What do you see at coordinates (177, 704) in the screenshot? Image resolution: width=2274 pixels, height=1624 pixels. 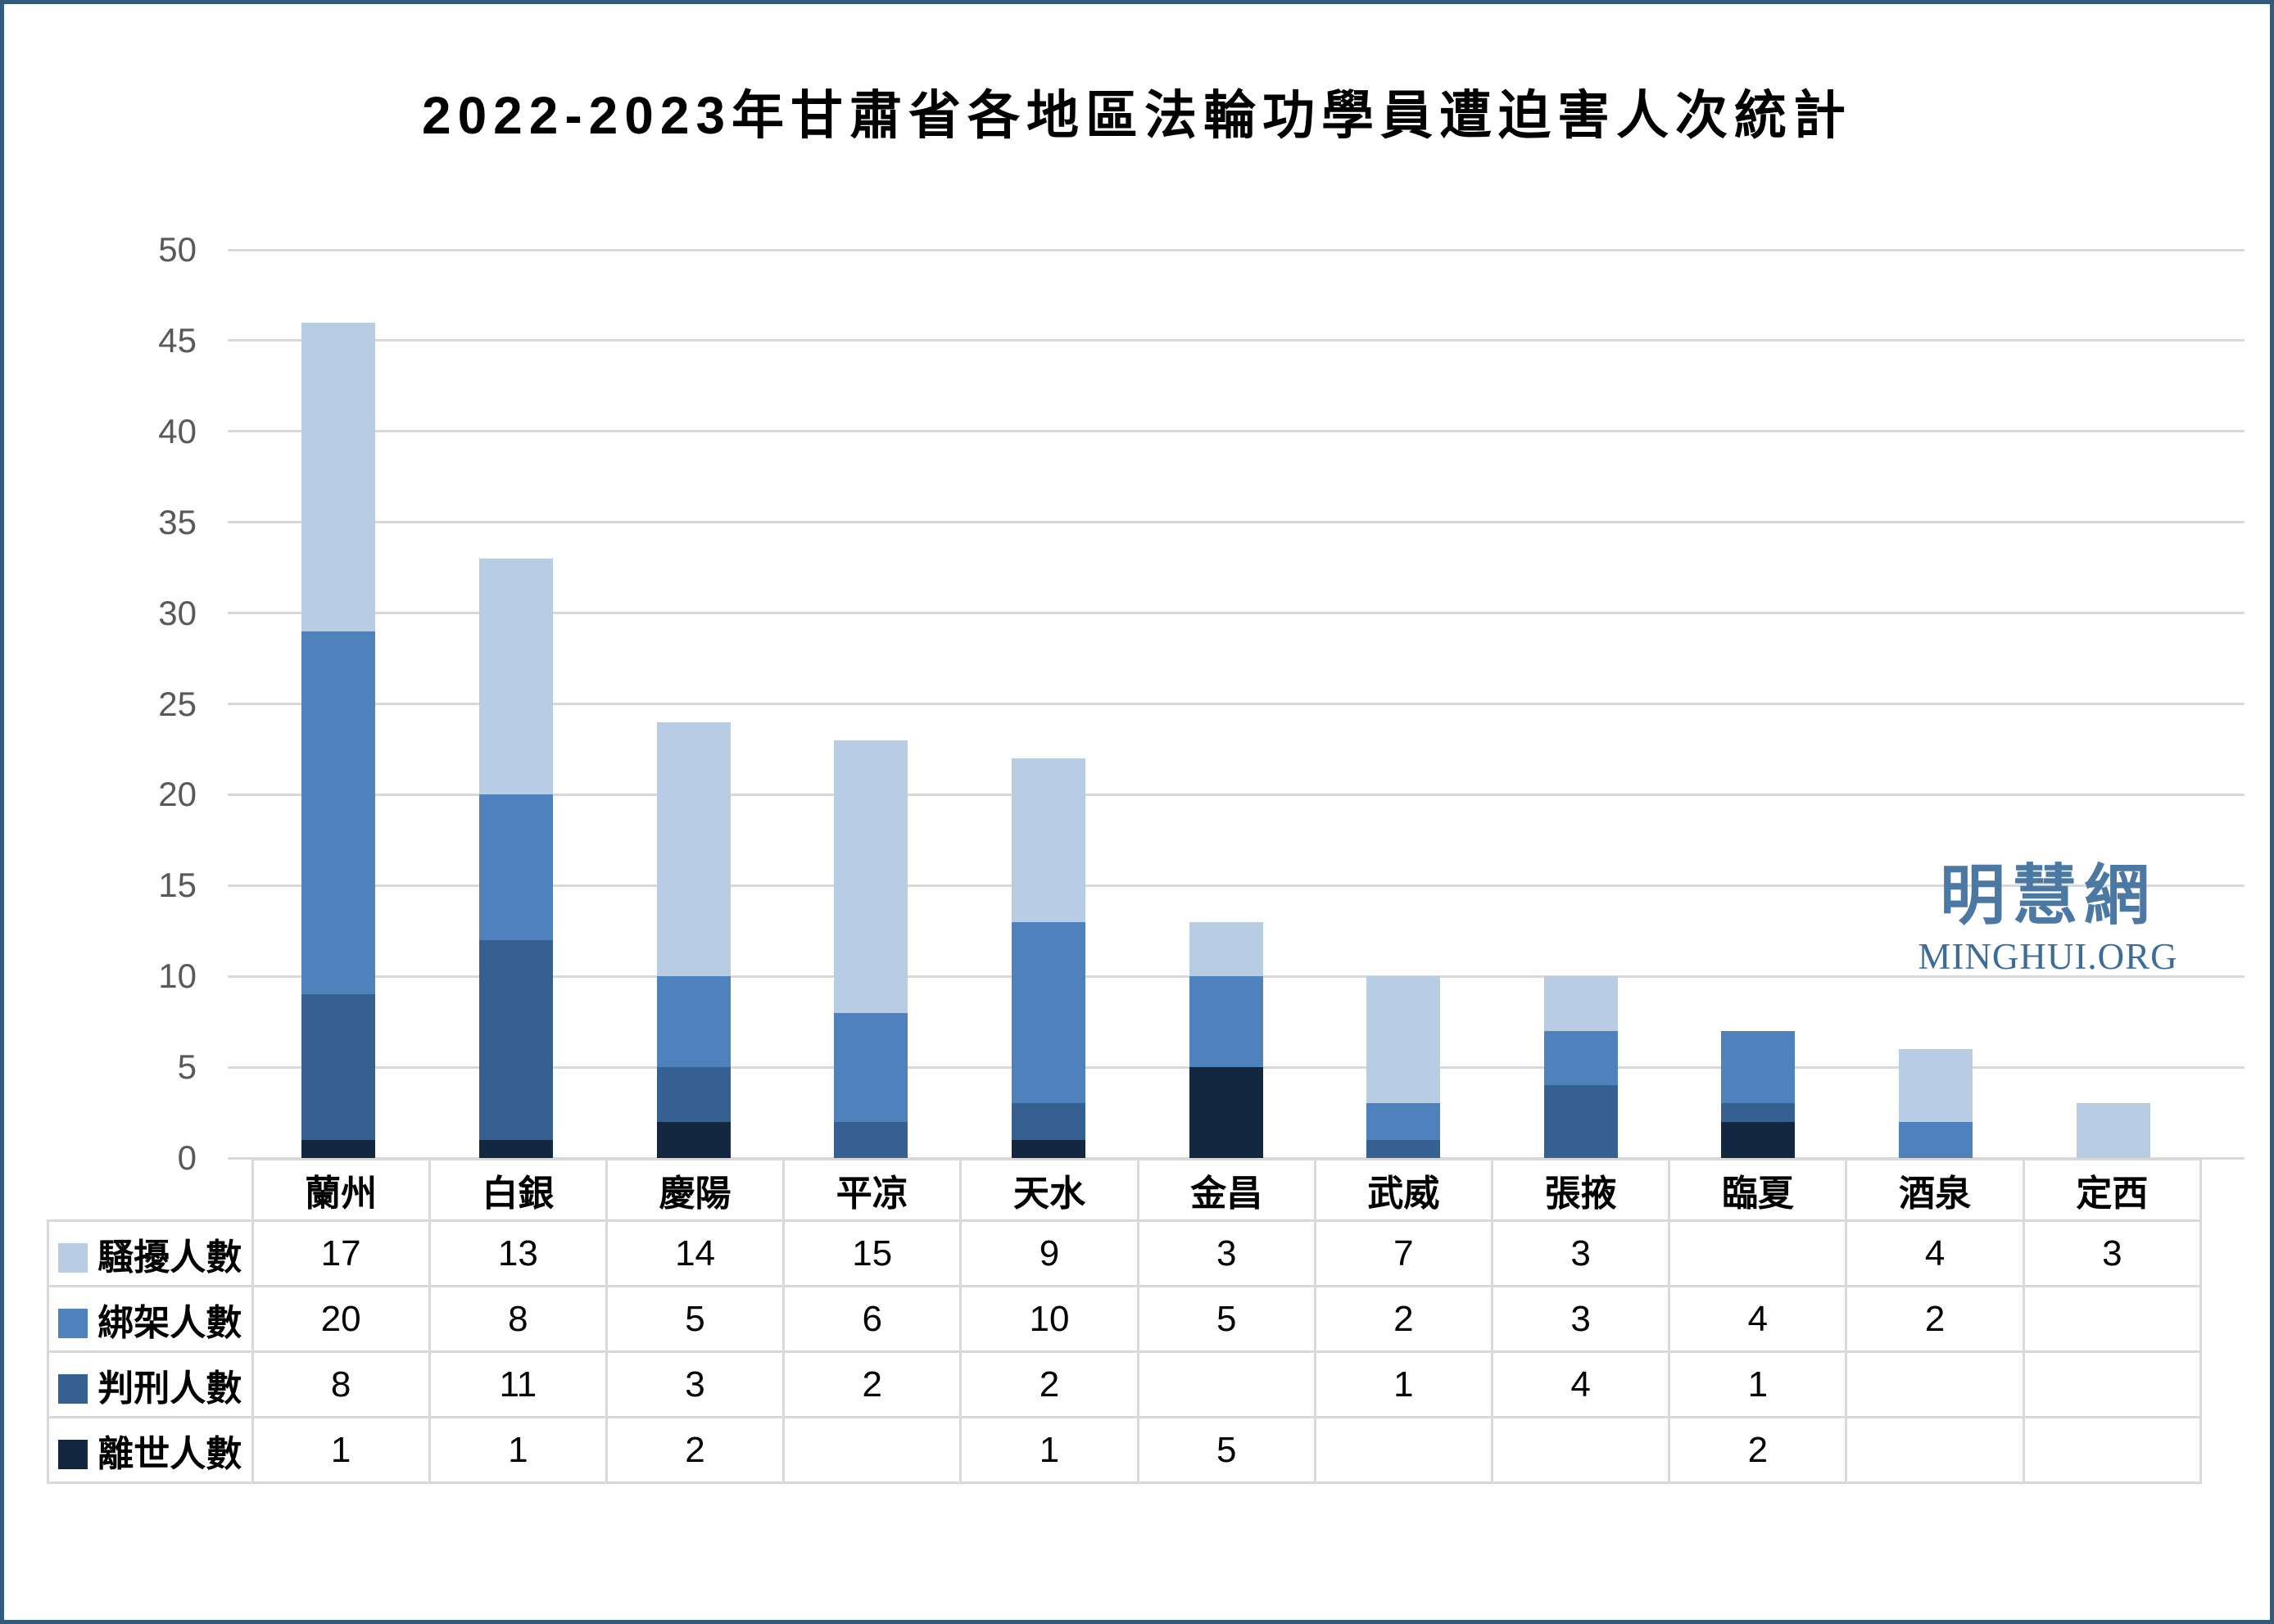 I see `y-axis-tick-label: 25` at bounding box center [177, 704].